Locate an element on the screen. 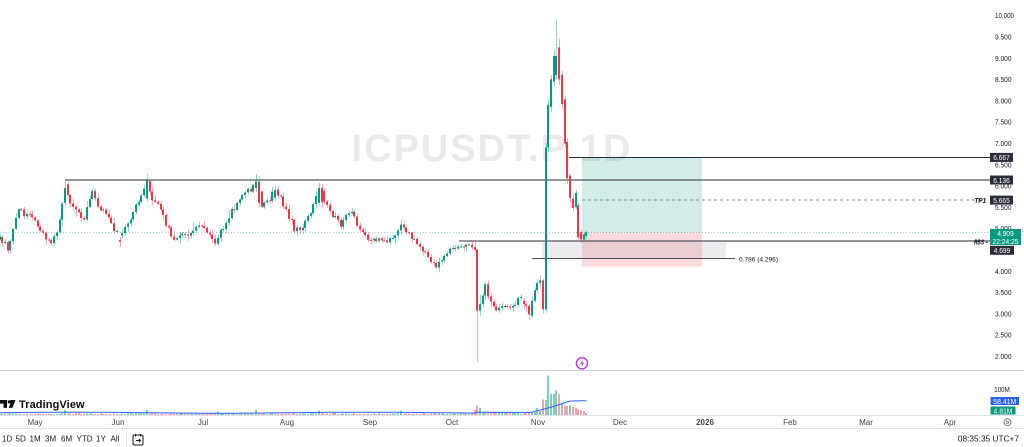  svg-text: 6.000 is located at coordinates (1003, 186).